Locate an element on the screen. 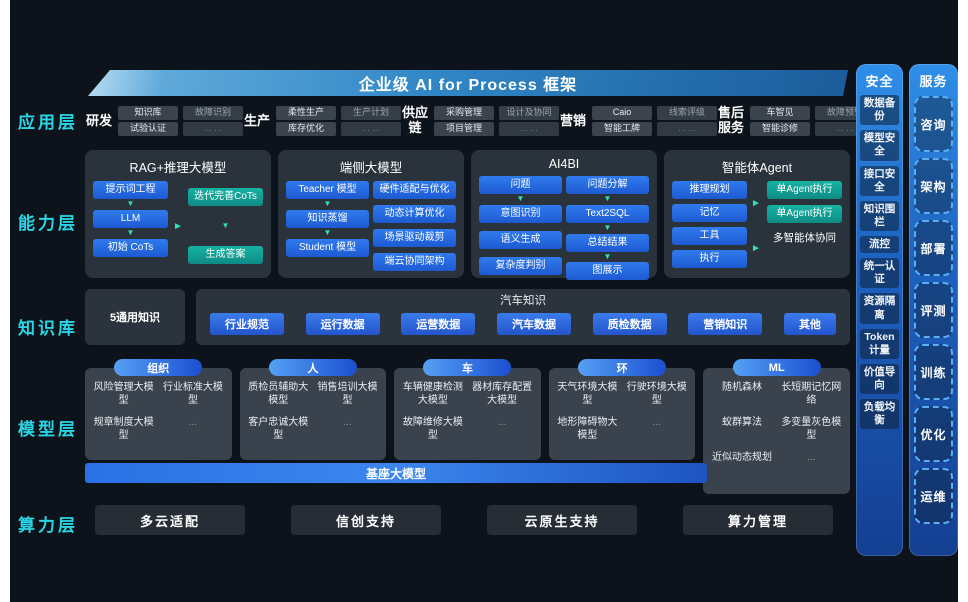  app-item: 项目管理 is located at coordinates (464, 129).